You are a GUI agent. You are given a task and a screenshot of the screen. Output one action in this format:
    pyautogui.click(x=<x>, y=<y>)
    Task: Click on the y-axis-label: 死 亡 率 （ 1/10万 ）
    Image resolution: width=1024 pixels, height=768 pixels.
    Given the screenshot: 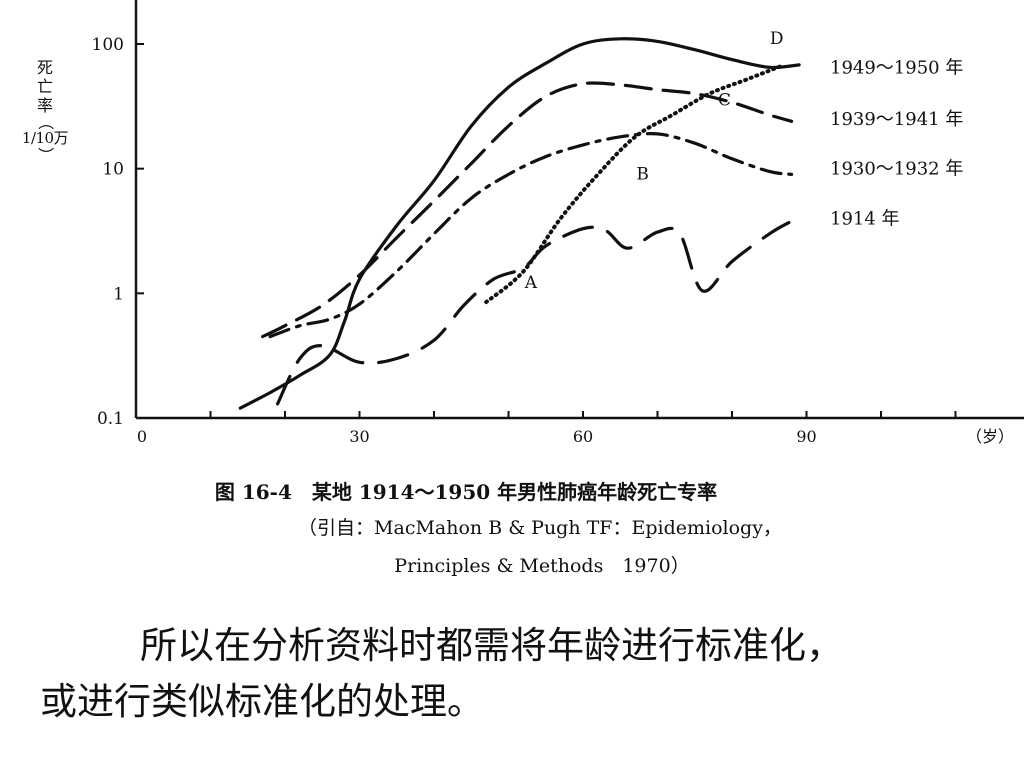 What is the action you would take?
    pyautogui.click(x=45, y=110)
    